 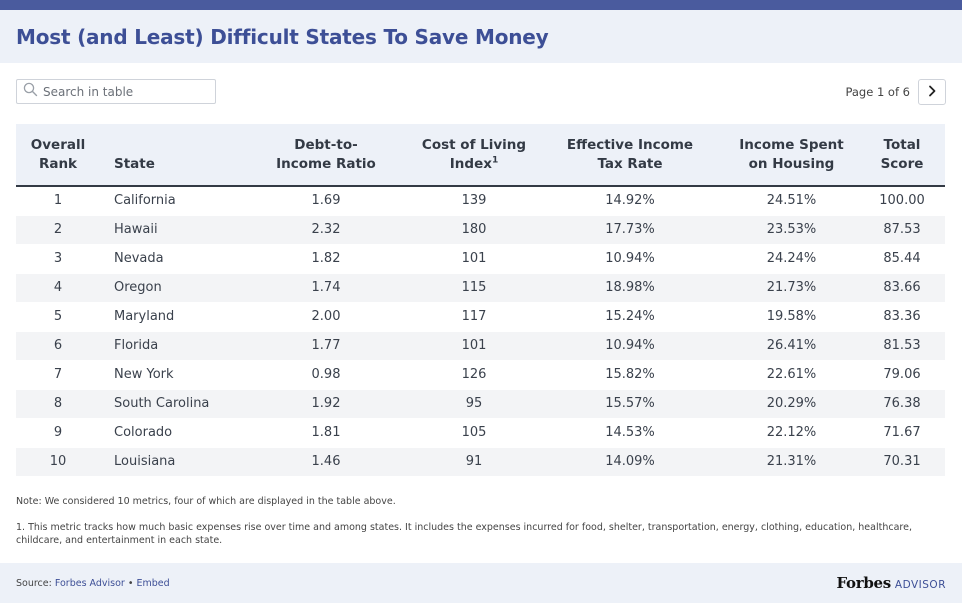 I want to click on cell-tax-rate: 14.53%, so click(x=630, y=433).